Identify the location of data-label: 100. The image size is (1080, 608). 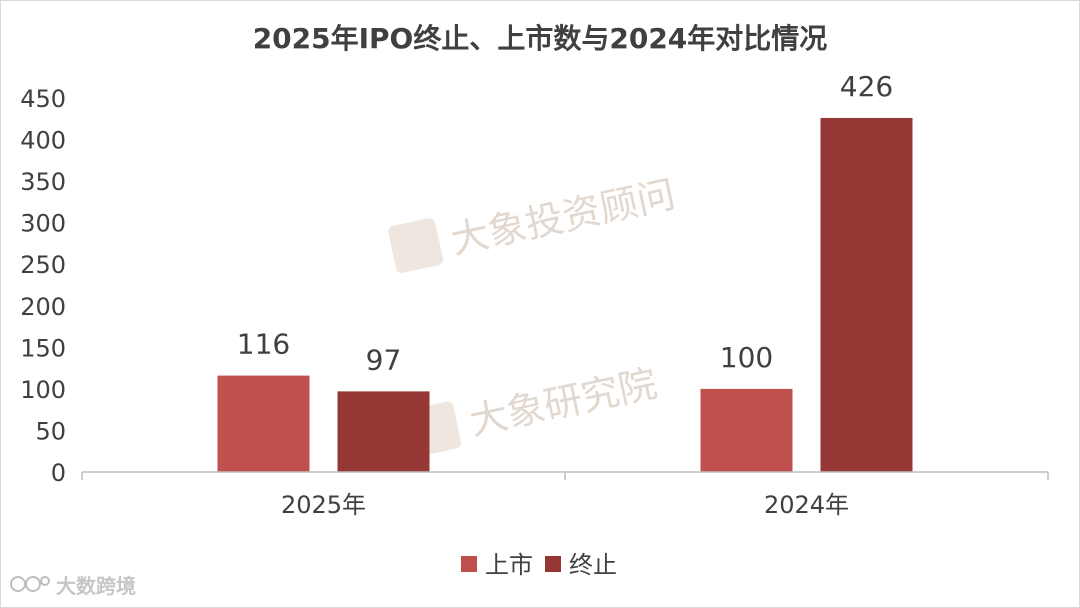
(746, 357).